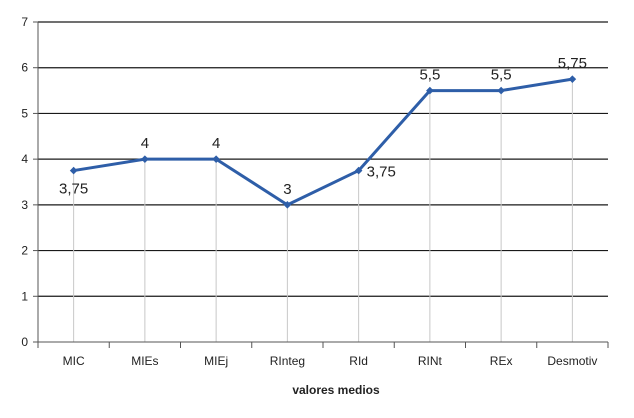 This screenshot has height=418, width=634. I want to click on y-tick-label-6: 6, so click(24, 68).